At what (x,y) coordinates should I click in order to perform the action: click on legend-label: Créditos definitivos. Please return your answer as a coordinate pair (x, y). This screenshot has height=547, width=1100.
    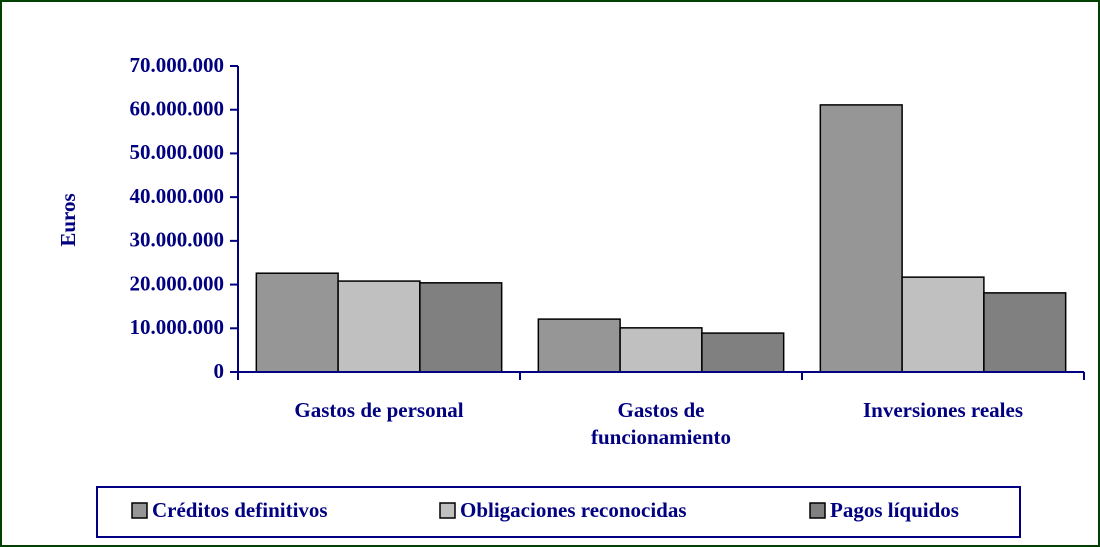
    Looking at the image, I should click on (240, 510).